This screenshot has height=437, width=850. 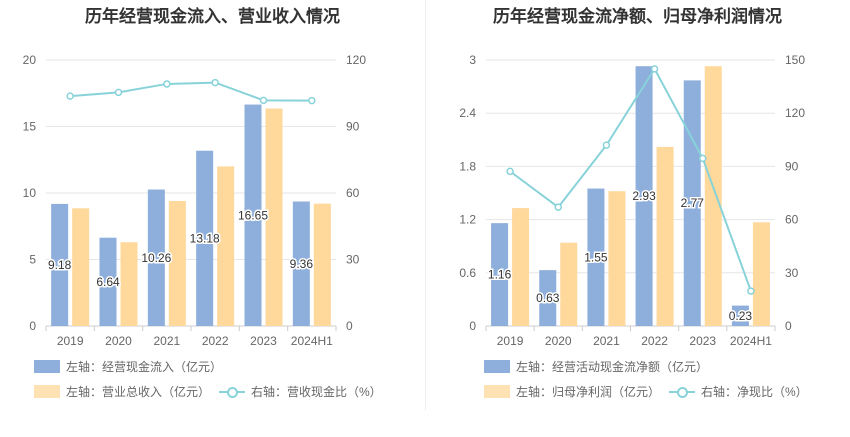 I want to click on bar-data-label: 6.64, so click(x=108, y=282).